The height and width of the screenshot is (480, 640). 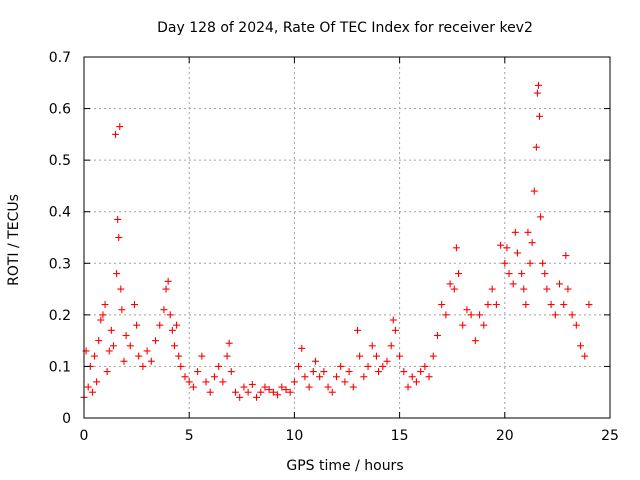 What do you see at coordinates (349, 436) in the screenshot?
I see `x-tick-labels: 0 5 10 15 20 25` at bounding box center [349, 436].